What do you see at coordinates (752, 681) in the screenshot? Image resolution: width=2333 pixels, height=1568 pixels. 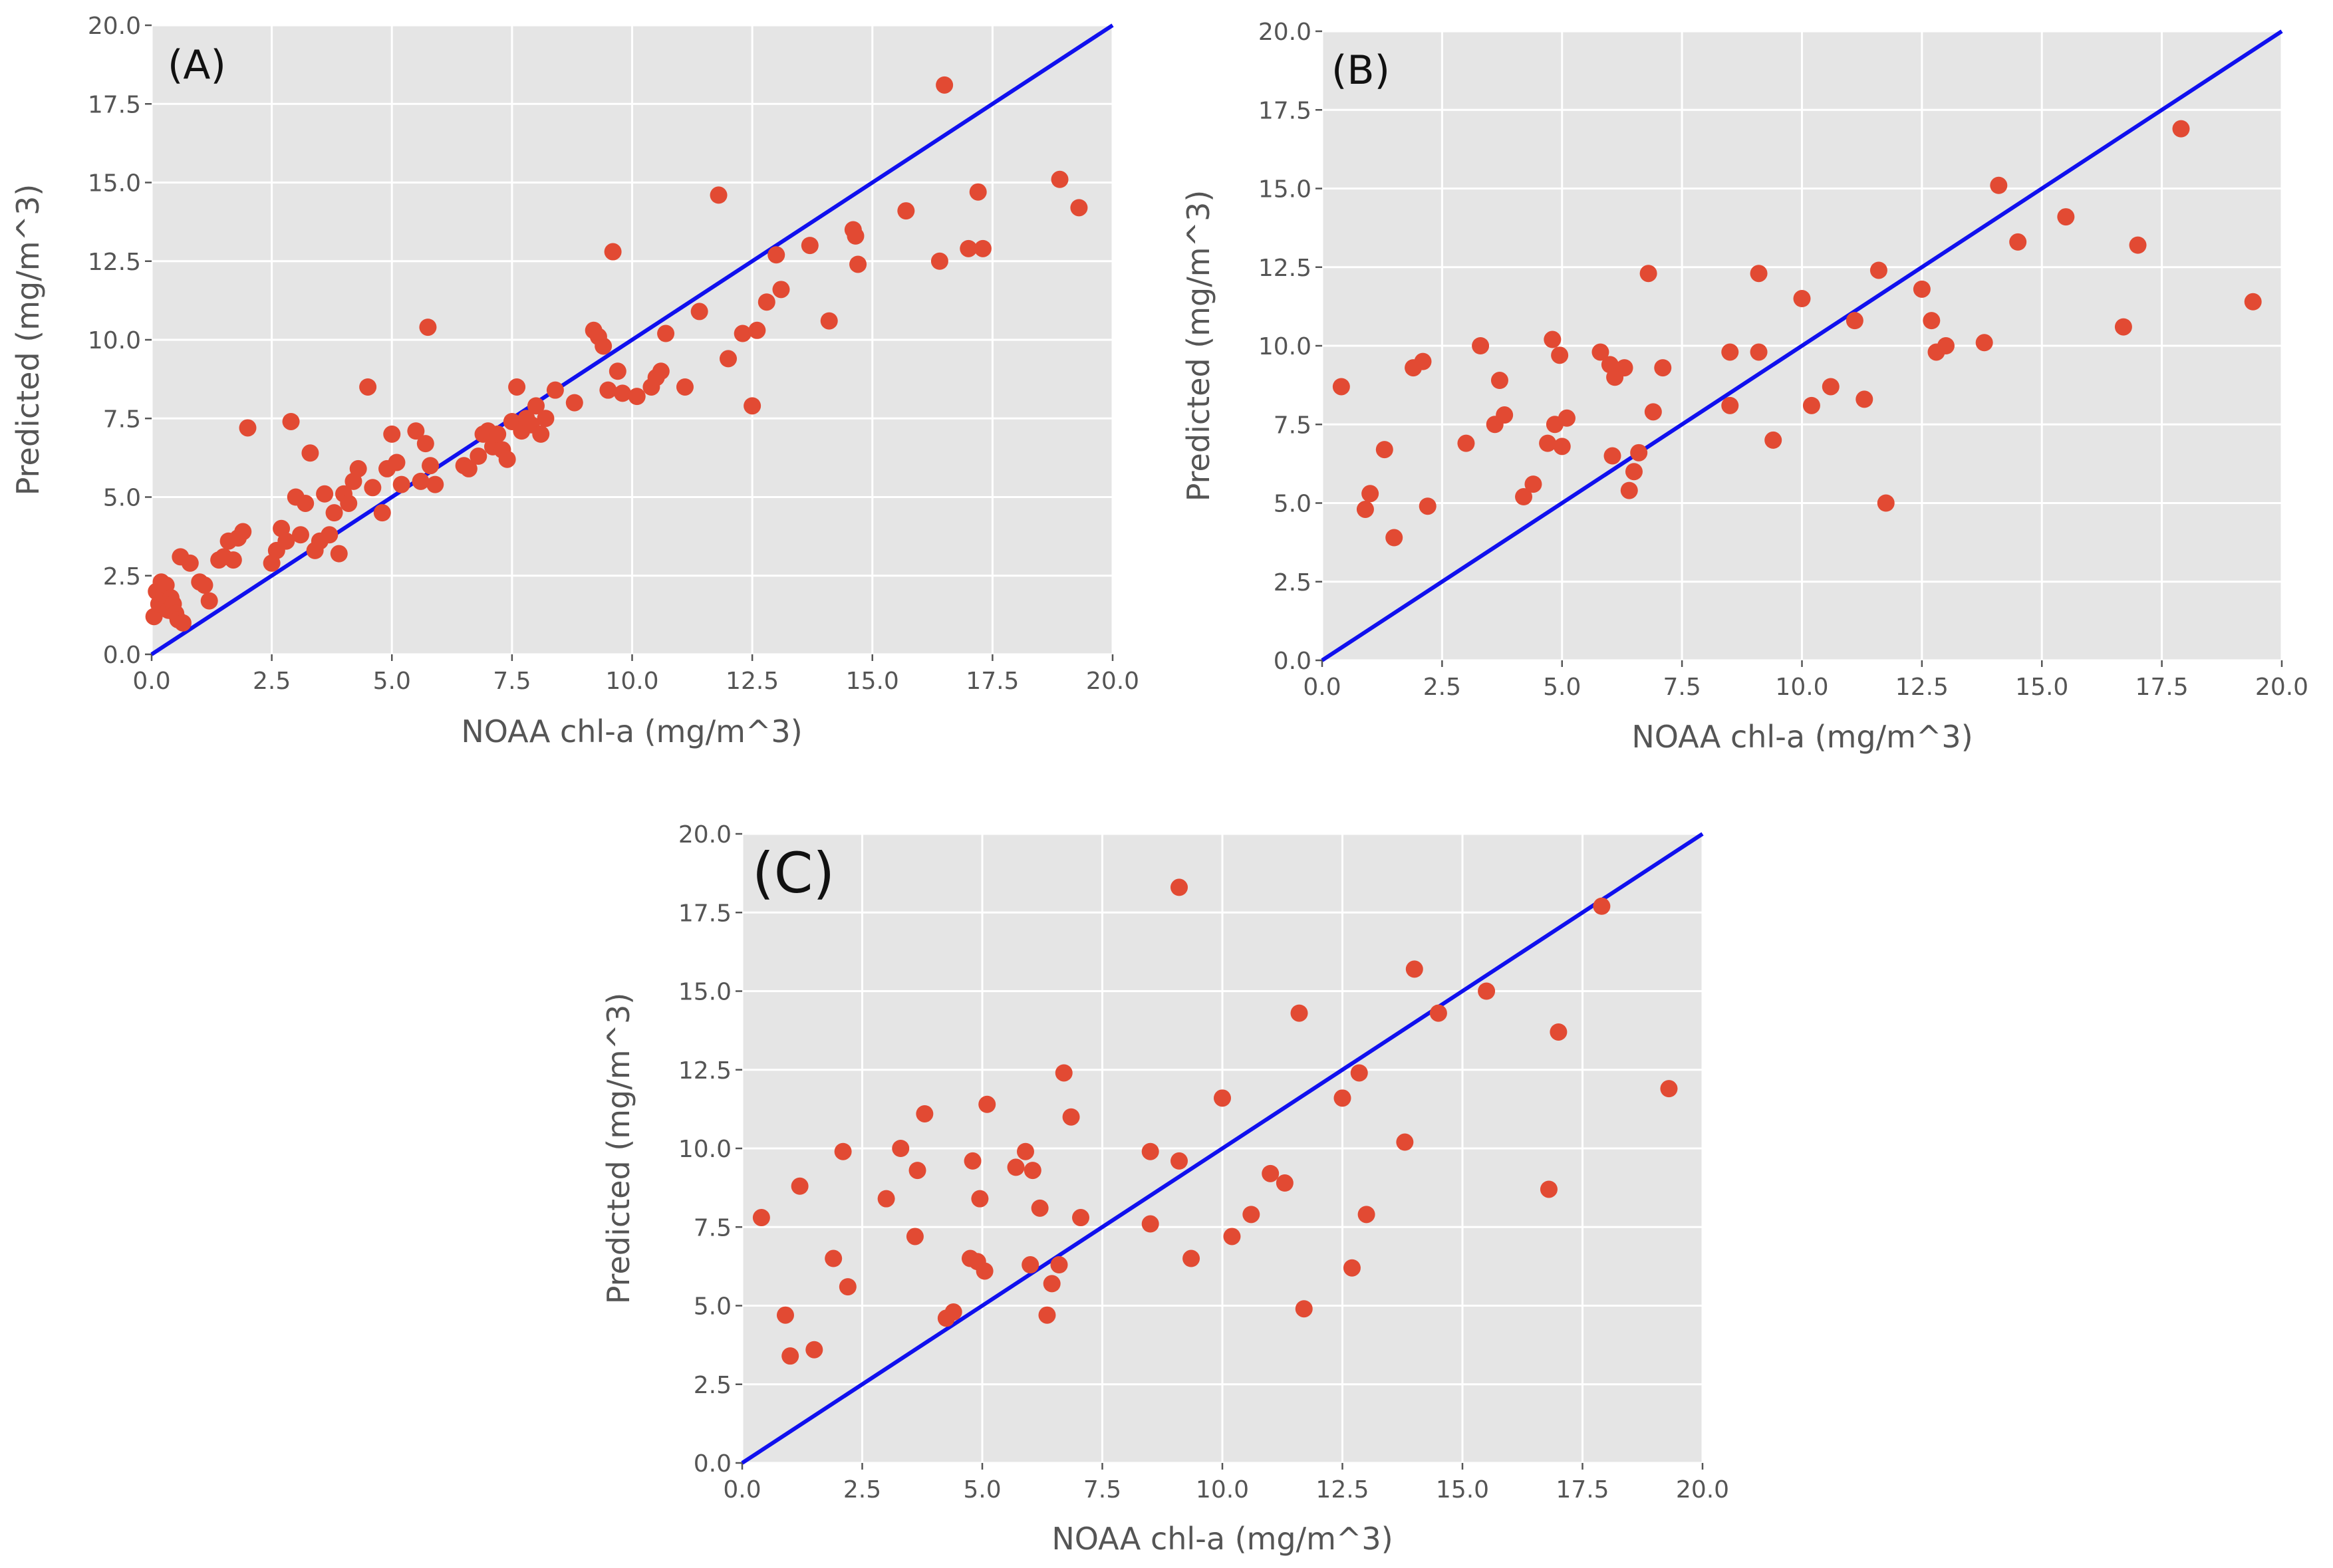 I see `panel-a-x-tick-label: 12.5` at bounding box center [752, 681].